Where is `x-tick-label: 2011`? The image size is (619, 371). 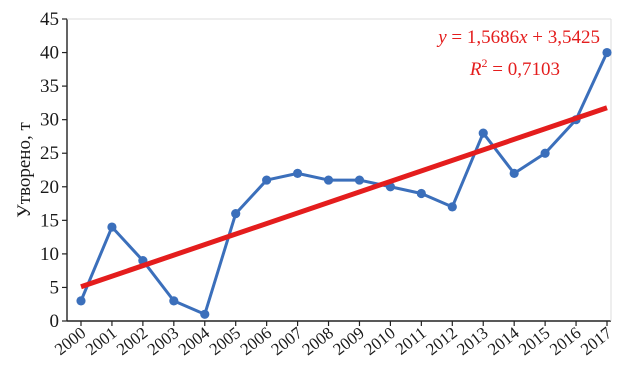 x-tick-label: 2011 is located at coordinates (411, 341).